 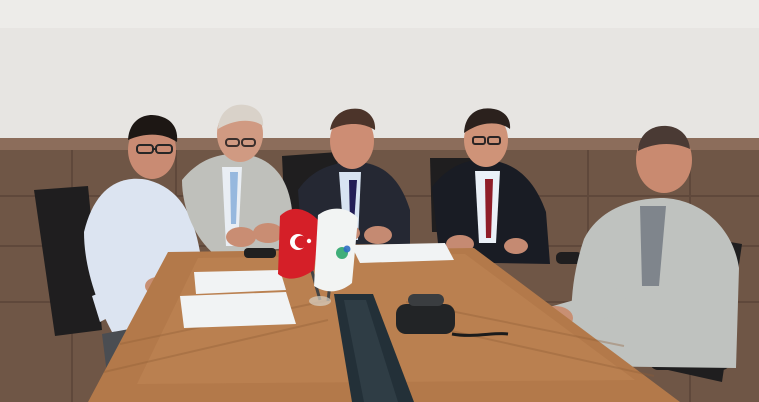 What do you see at coordinates (371, 351) in the screenshot?
I see `table-center-seam-highlight` at bounding box center [371, 351].